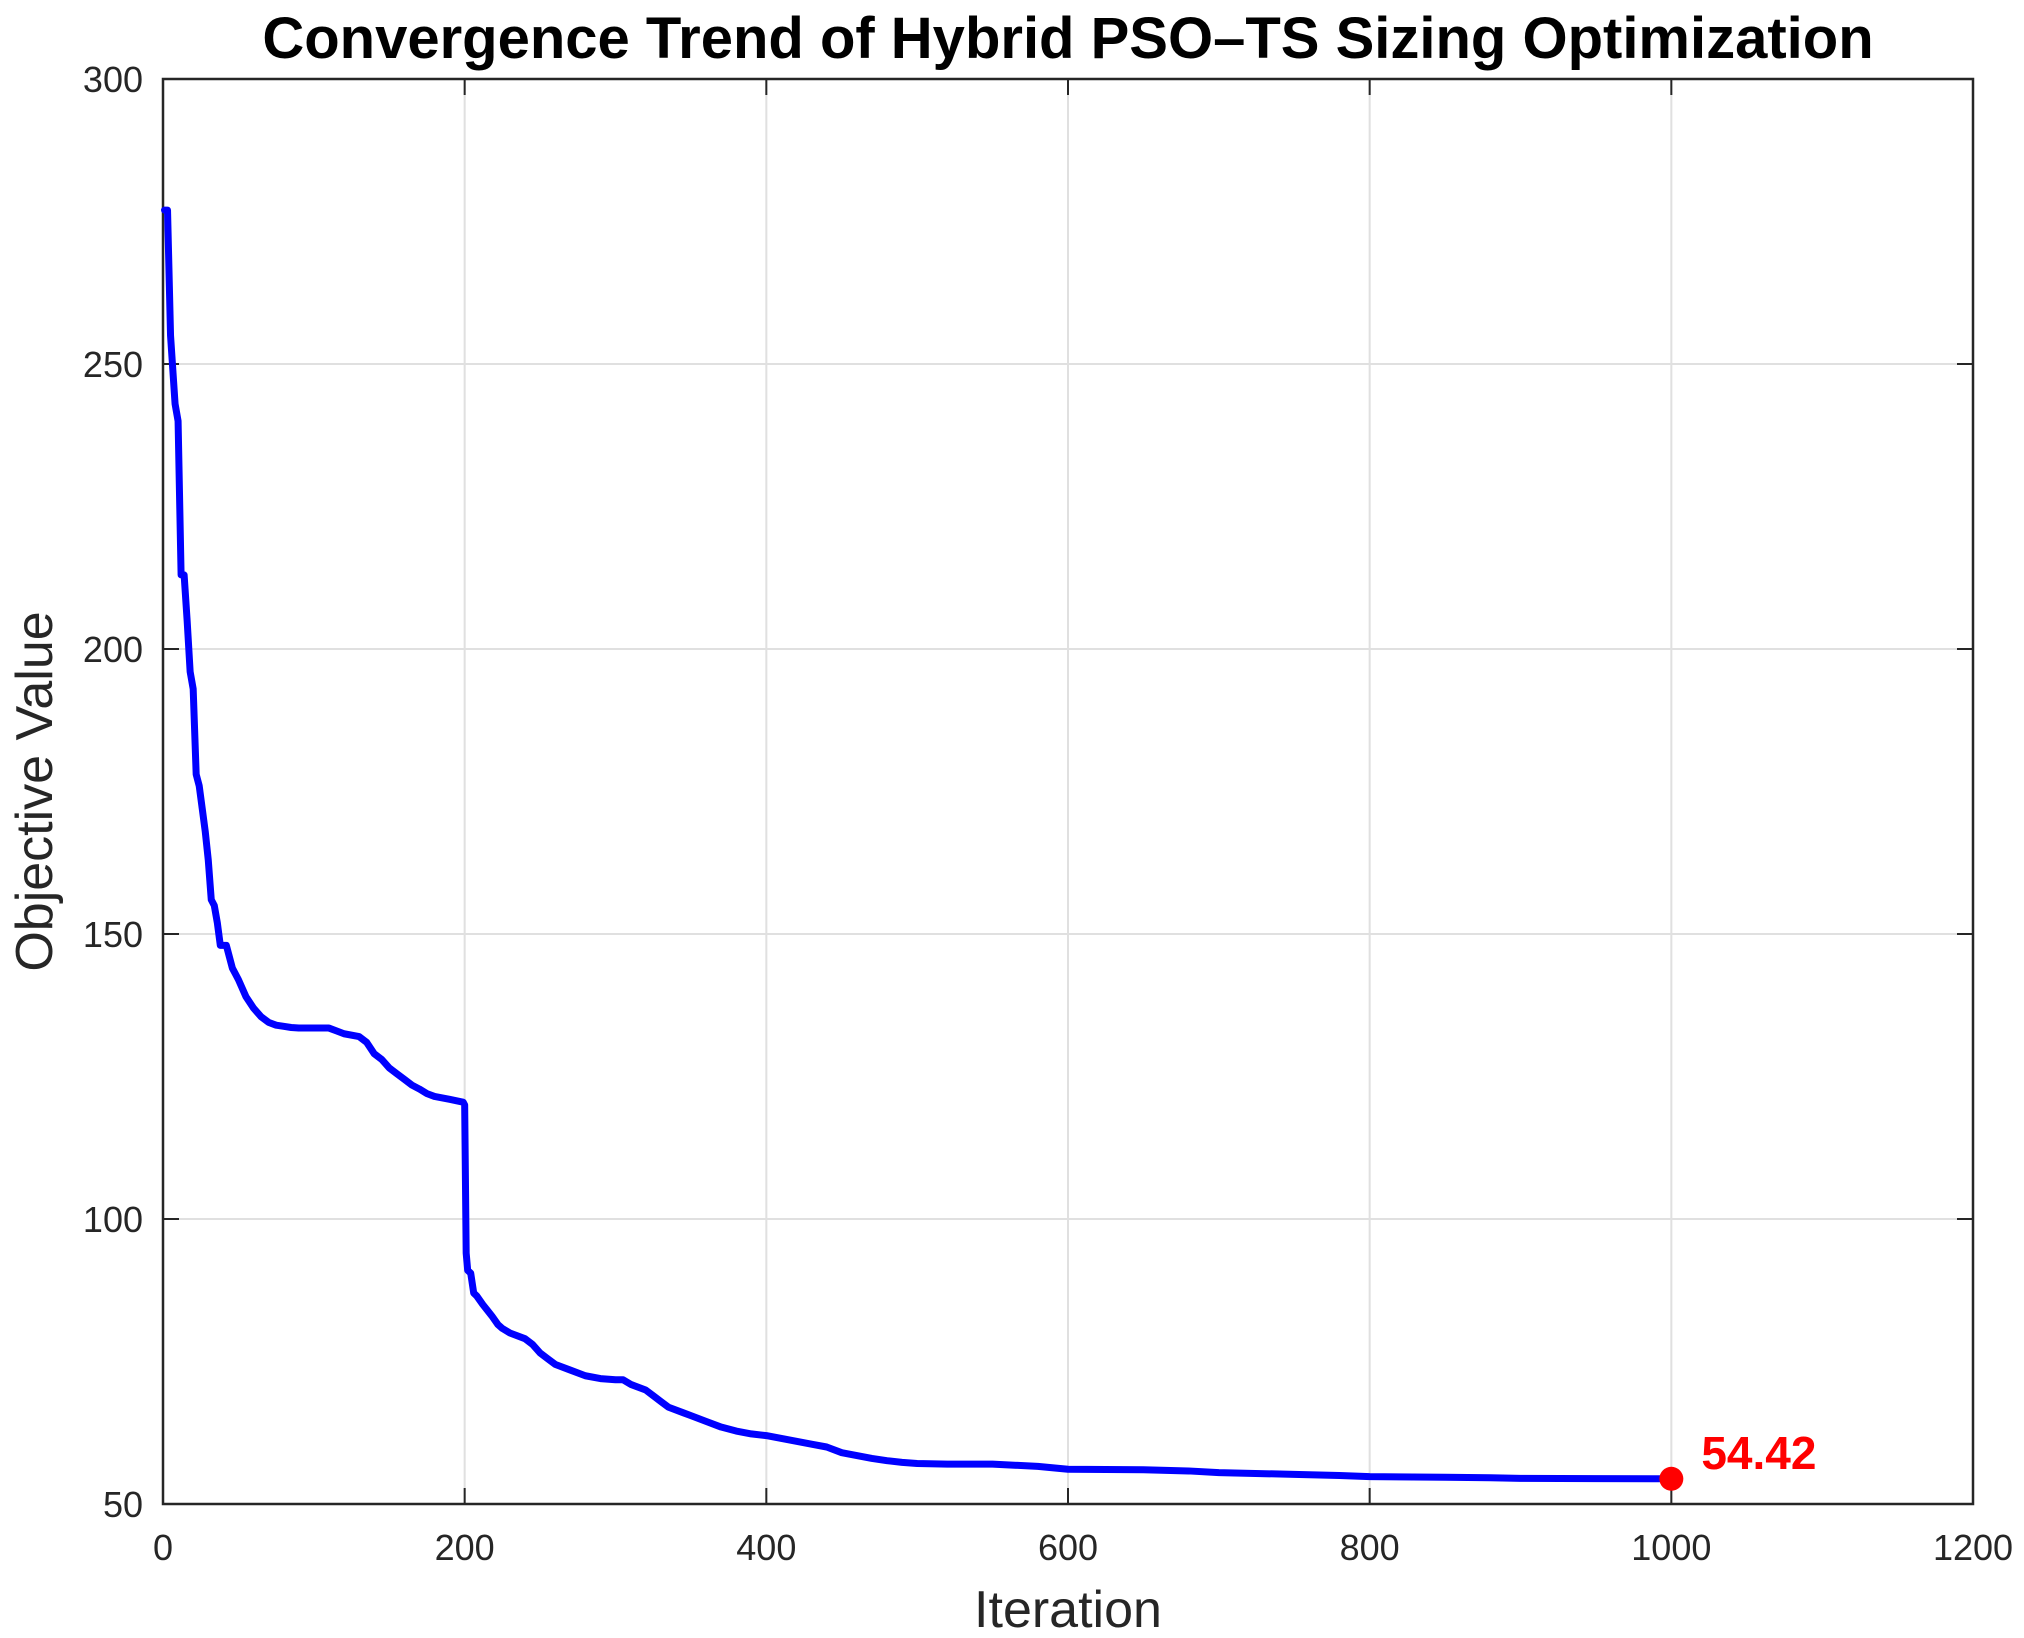  Describe the element at coordinates (163, 1547) in the screenshot. I see `x-tick-label: 0` at that location.